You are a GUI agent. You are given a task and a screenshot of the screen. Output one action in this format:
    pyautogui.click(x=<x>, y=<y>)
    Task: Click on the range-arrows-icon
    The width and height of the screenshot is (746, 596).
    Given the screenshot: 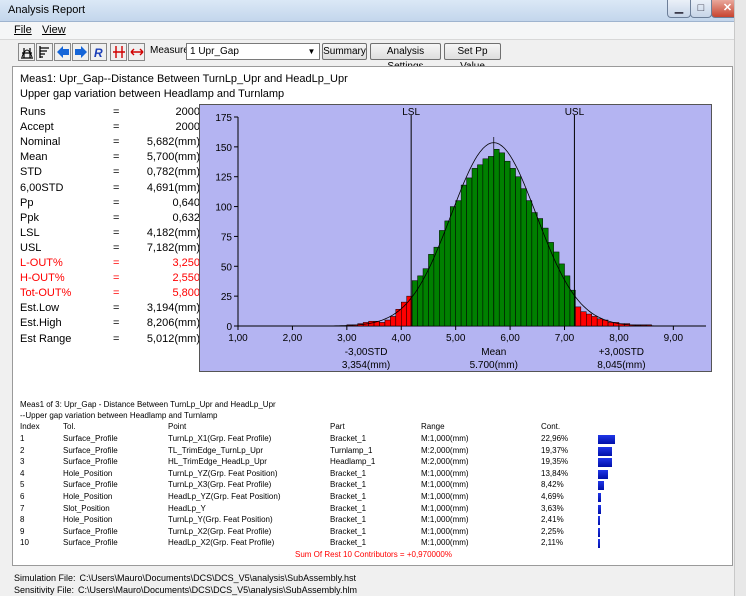 What is the action you would take?
    pyautogui.click(x=137, y=52)
    